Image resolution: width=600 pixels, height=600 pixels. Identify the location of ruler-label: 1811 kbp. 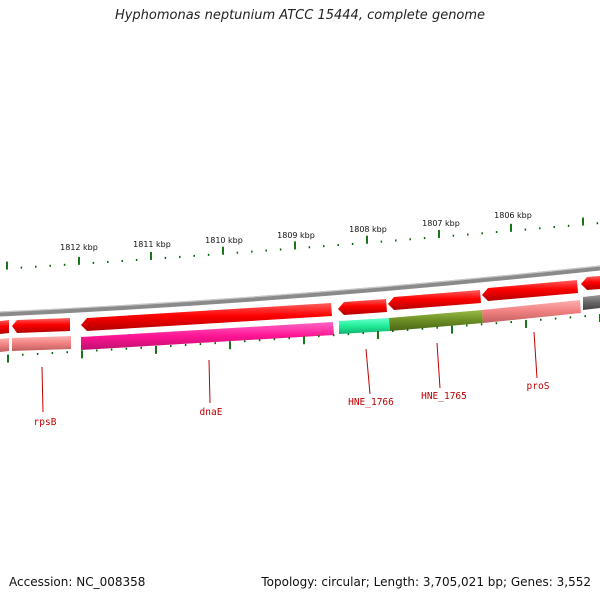
(152, 244).